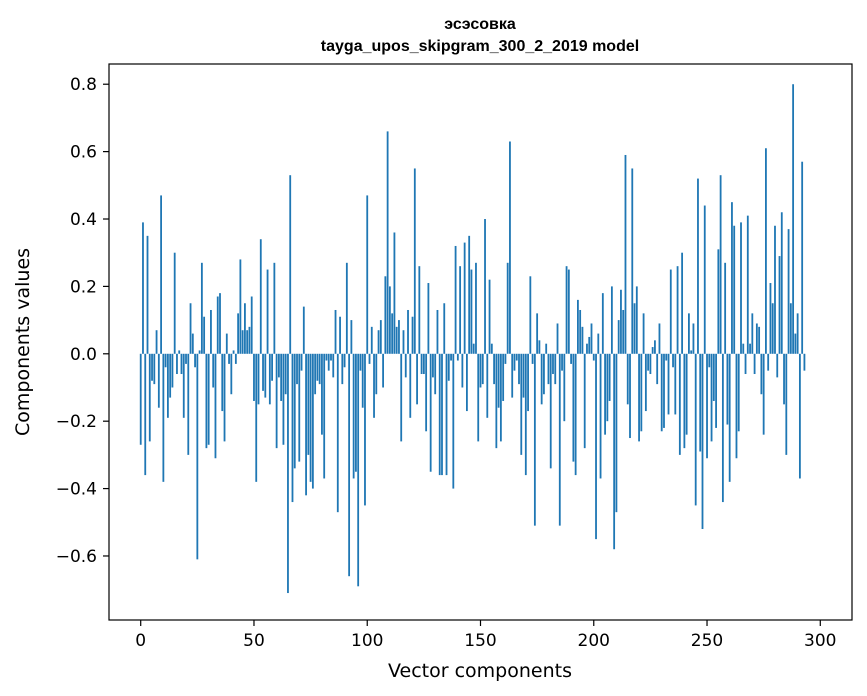 This screenshot has height=696, width=867. What do you see at coordinates (367, 641) in the screenshot?
I see `x-tick-label: 100` at bounding box center [367, 641].